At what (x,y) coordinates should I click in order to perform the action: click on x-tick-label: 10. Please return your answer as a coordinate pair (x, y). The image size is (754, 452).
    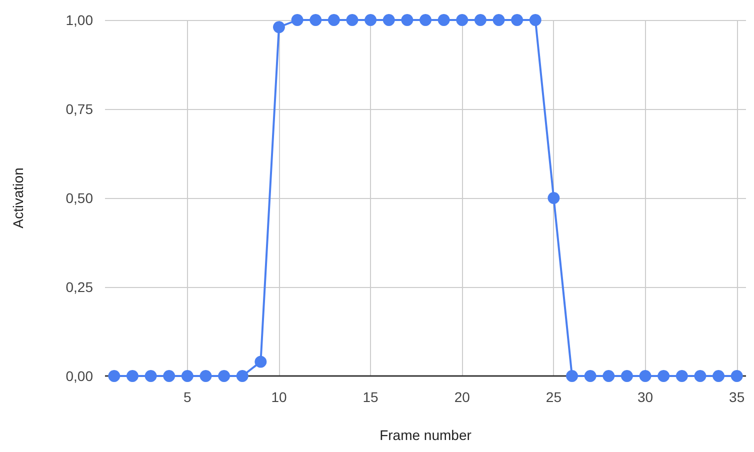
    Looking at the image, I should click on (279, 397).